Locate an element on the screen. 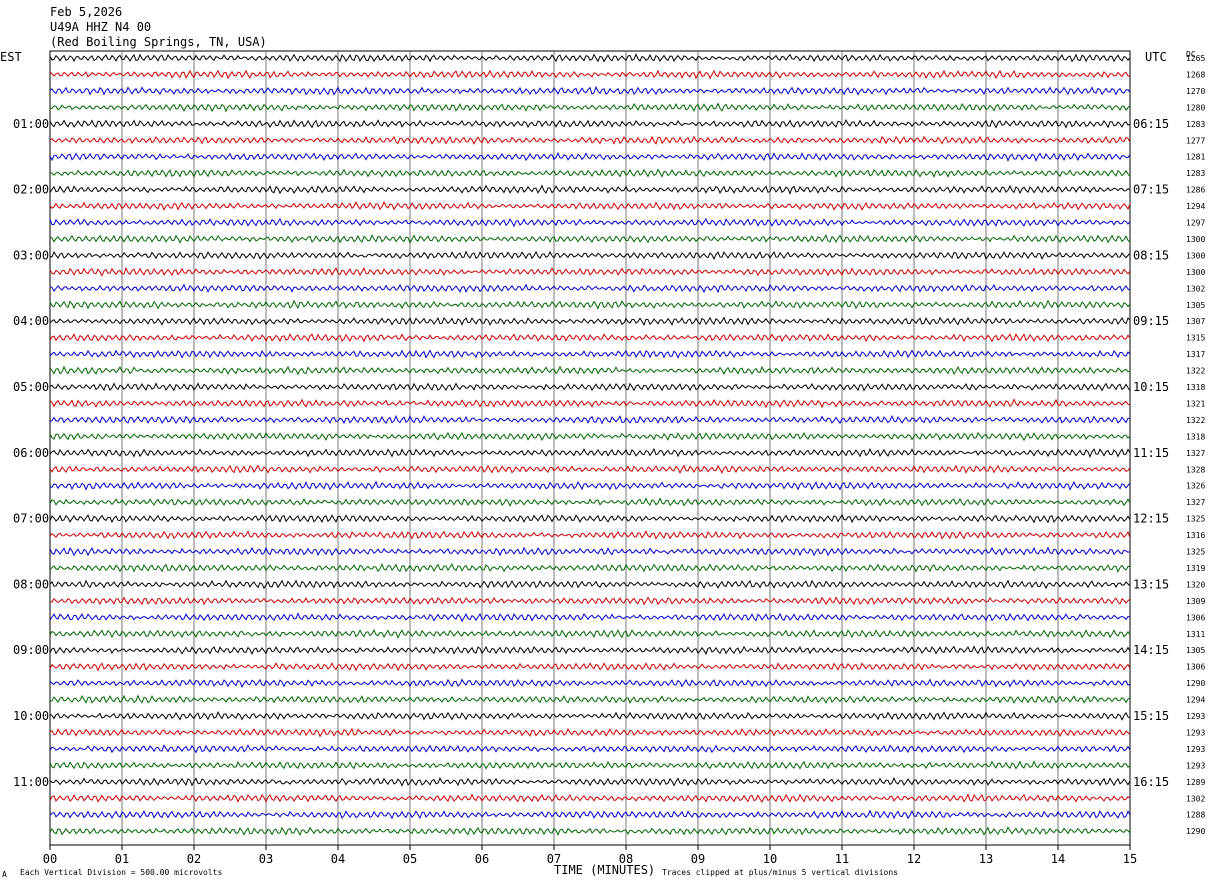 The image size is (1210, 891). x-tick-label: 04 is located at coordinates (338, 859).